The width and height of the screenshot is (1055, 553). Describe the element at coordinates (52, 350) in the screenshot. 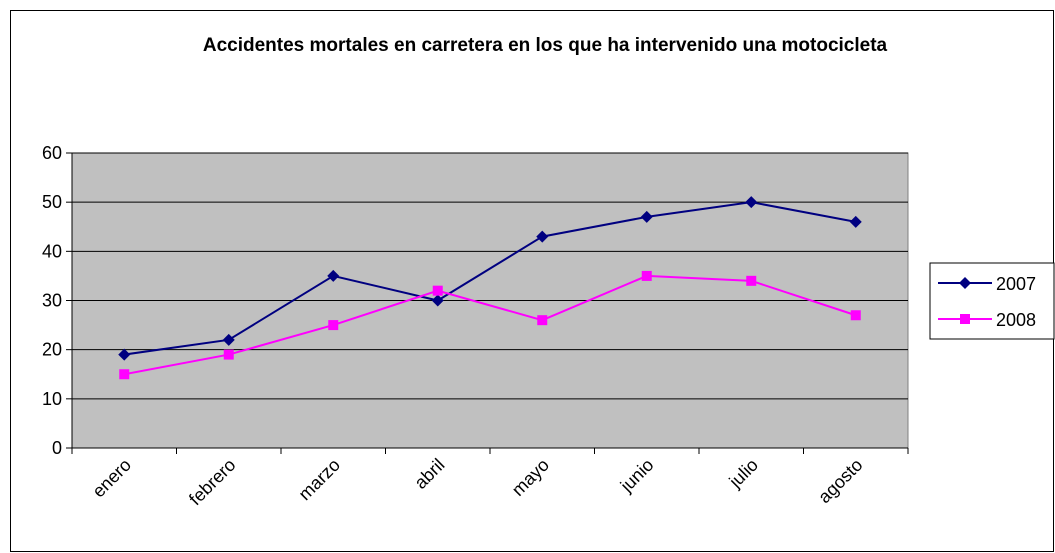

I see `y-tick-label: 20` at that location.